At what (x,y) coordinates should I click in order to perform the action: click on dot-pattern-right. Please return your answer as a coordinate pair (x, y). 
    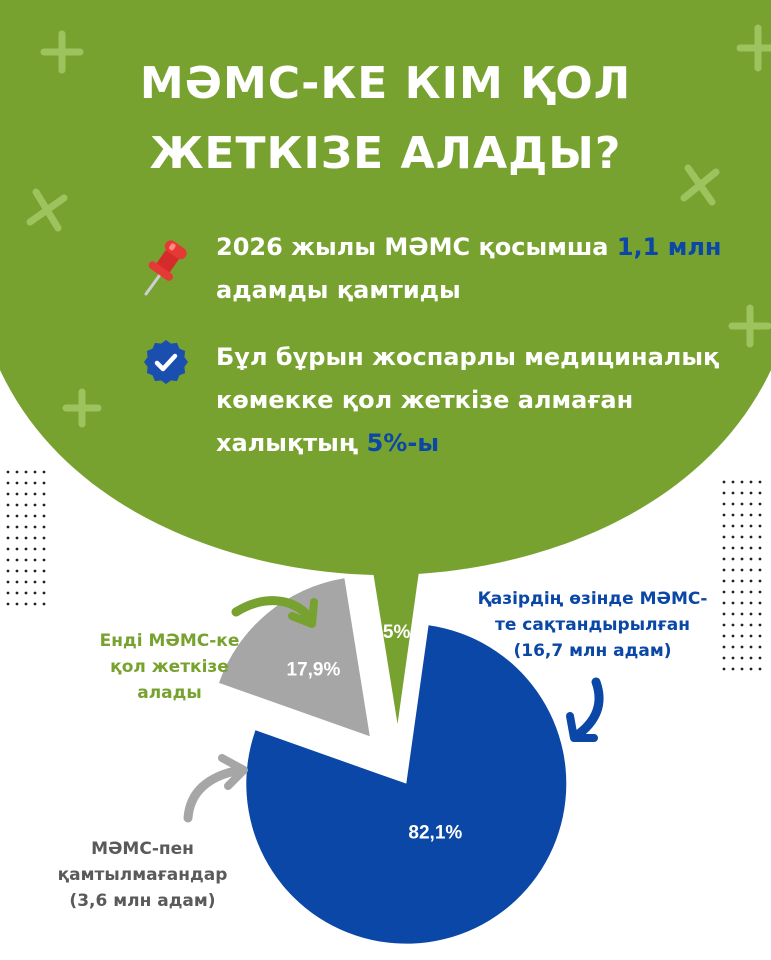
    Looking at the image, I should click on (742, 575).